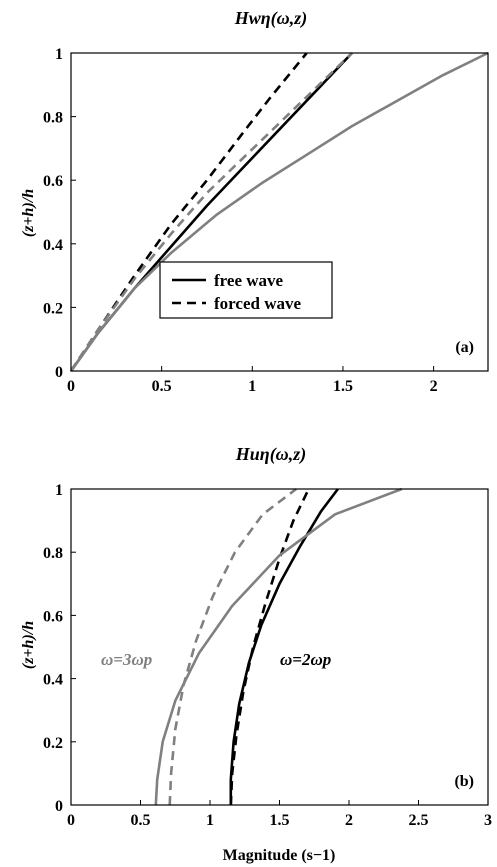 This screenshot has height=867, width=497. What do you see at coordinates (53, 308) in the screenshot?
I see `panel-a-ytick-label: 0.2` at bounding box center [53, 308].